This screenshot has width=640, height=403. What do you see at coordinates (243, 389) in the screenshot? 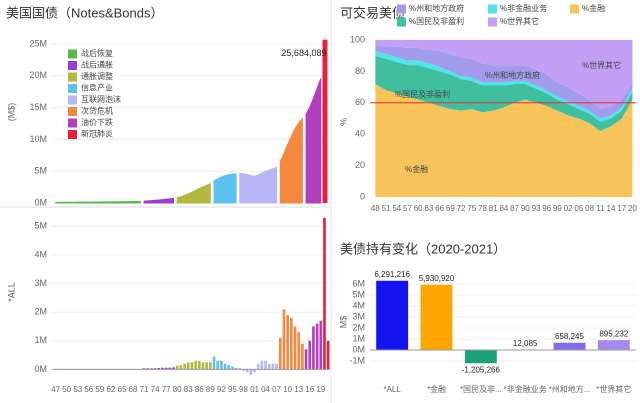
I see `x-tick-label: 98` at bounding box center [243, 389].